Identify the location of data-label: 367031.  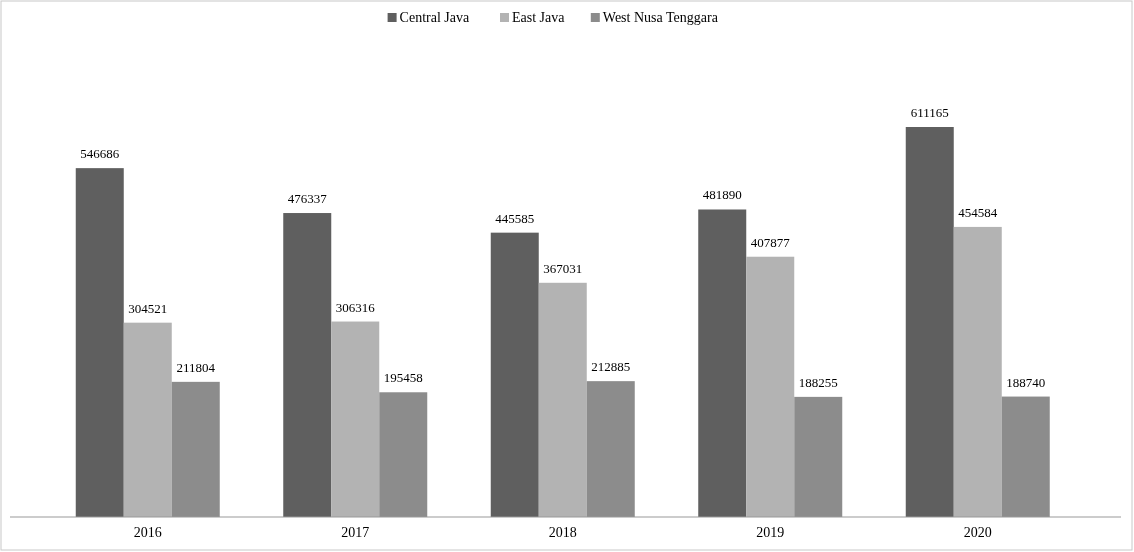
(563, 268).